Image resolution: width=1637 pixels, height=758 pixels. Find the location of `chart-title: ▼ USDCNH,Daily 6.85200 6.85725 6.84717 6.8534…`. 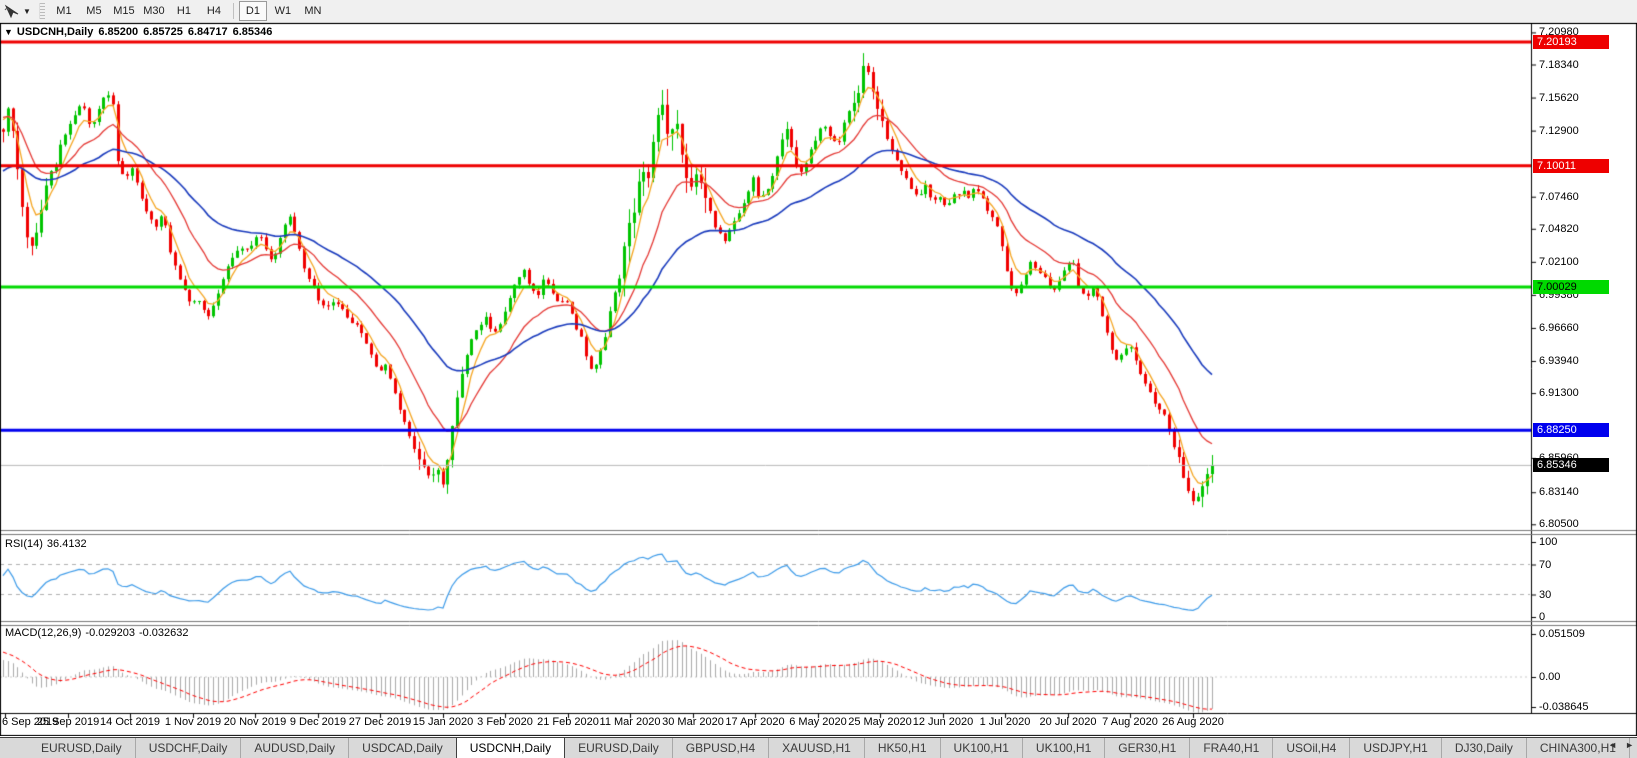

chart-title: ▼ USDCNH,Daily 6.85200 6.85725 6.84717 6.8534… is located at coordinates (140, 32).